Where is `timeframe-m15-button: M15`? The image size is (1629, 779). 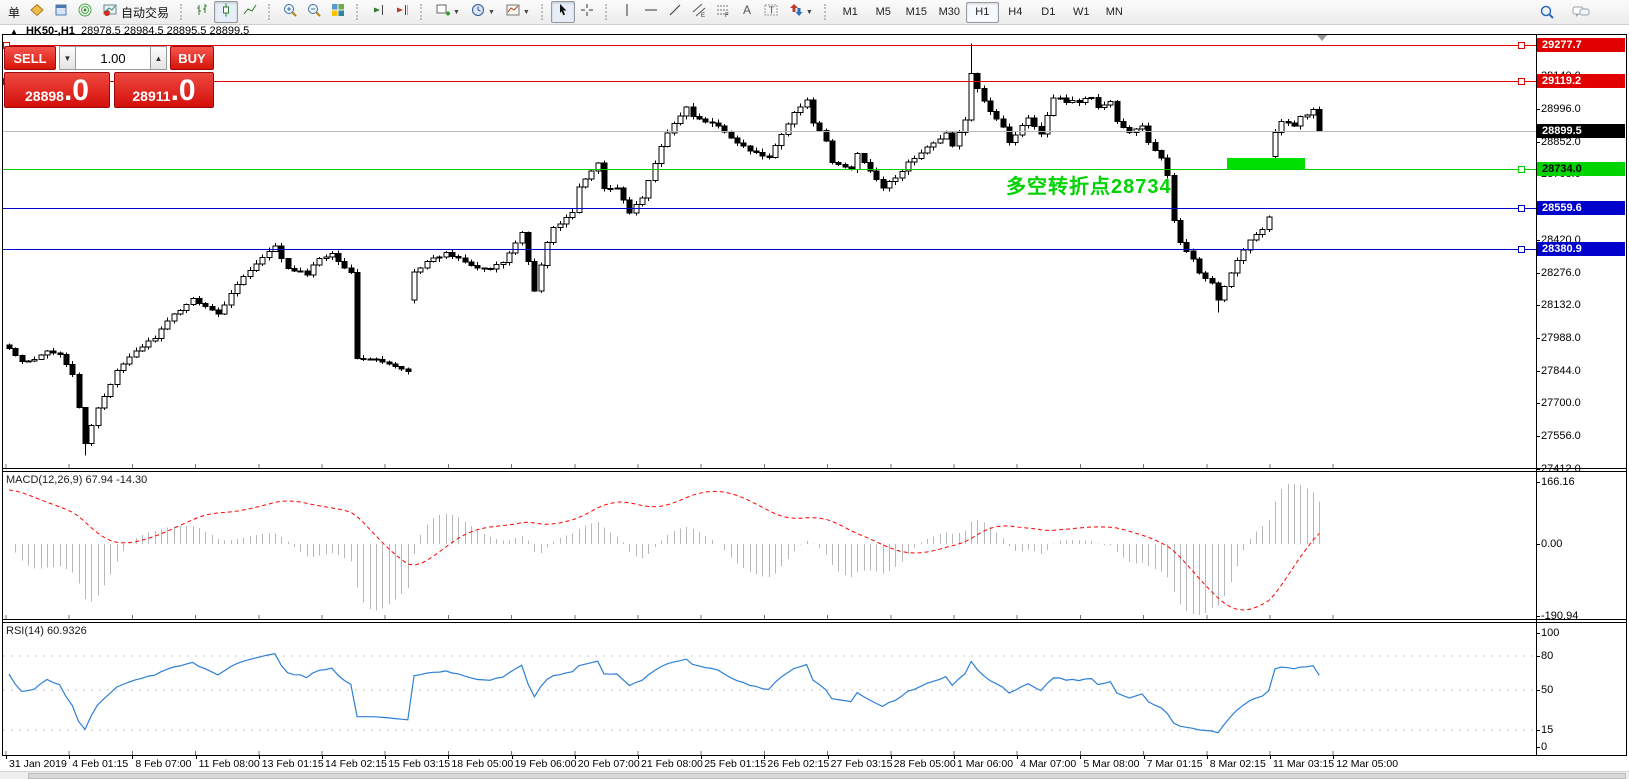
timeframe-m15-button: M15 is located at coordinates (916, 12).